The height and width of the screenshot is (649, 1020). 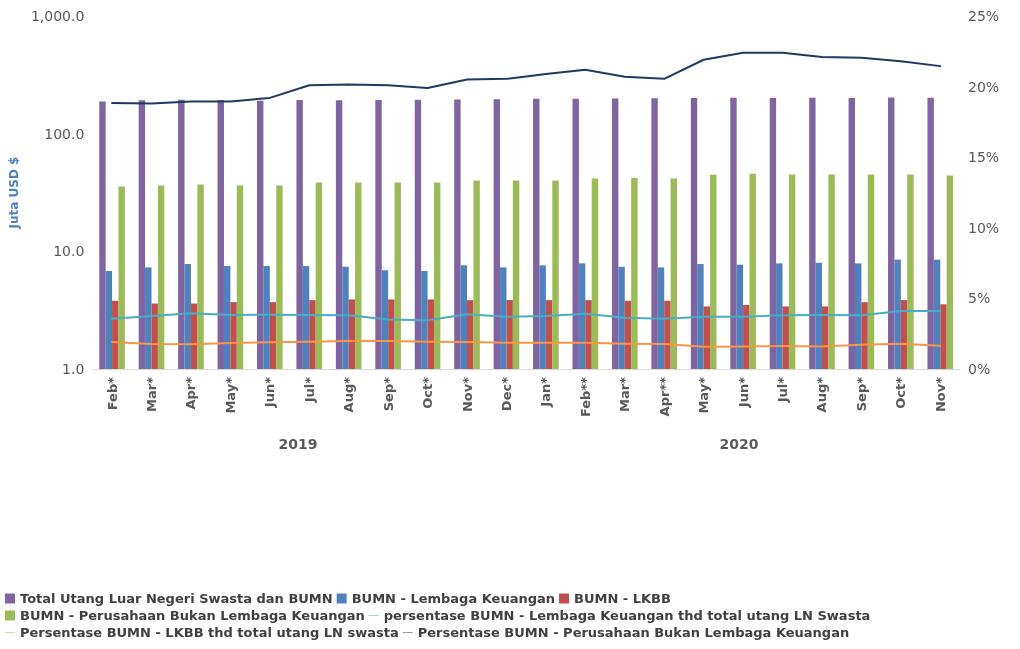 What do you see at coordinates (64, 133) in the screenshot?
I see `y-tick-label: 100.0` at bounding box center [64, 133].